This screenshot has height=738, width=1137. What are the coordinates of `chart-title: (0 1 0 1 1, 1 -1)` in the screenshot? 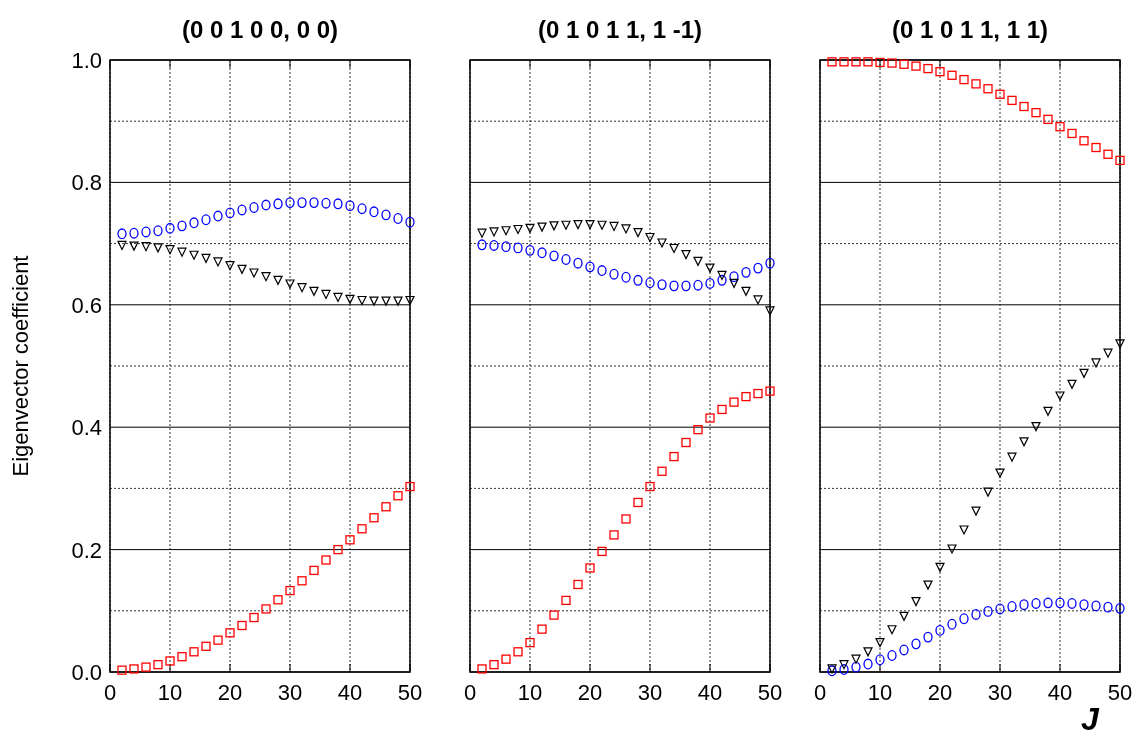 It's located at (620, 29).